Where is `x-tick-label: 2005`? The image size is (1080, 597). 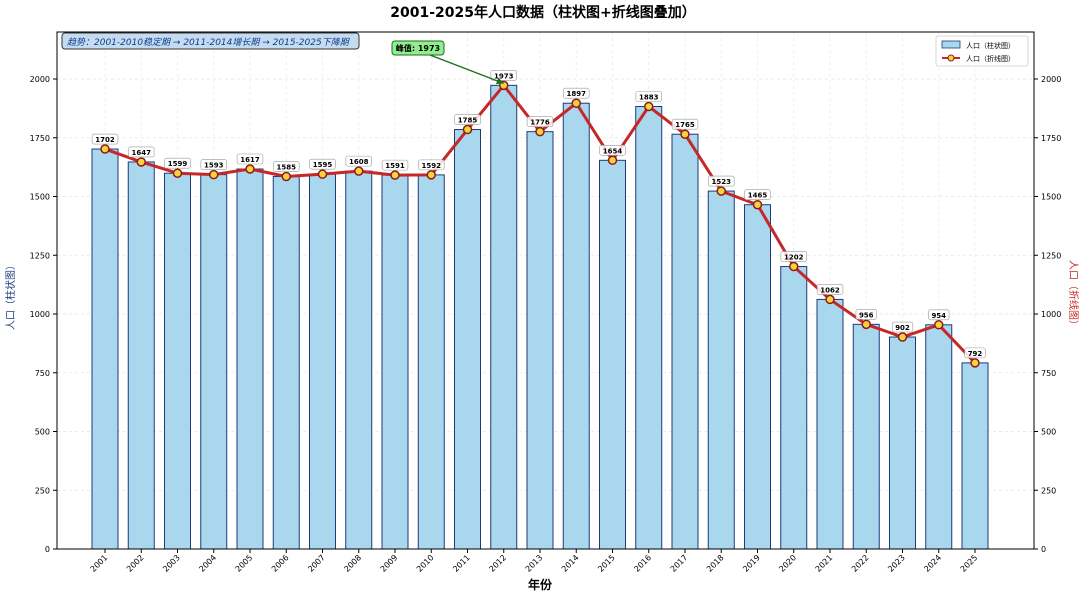 x-tick-label: 2005 is located at coordinates (244, 563).